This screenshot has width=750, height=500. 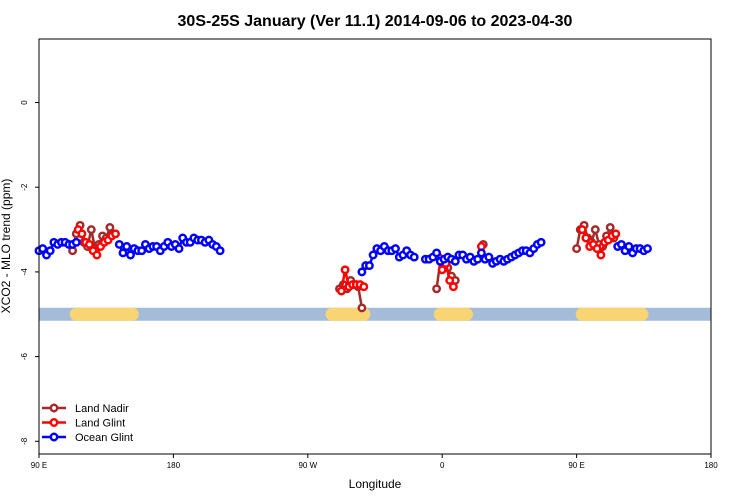 What do you see at coordinates (24, 102) in the screenshot?
I see `y-tick-label: 0` at bounding box center [24, 102].